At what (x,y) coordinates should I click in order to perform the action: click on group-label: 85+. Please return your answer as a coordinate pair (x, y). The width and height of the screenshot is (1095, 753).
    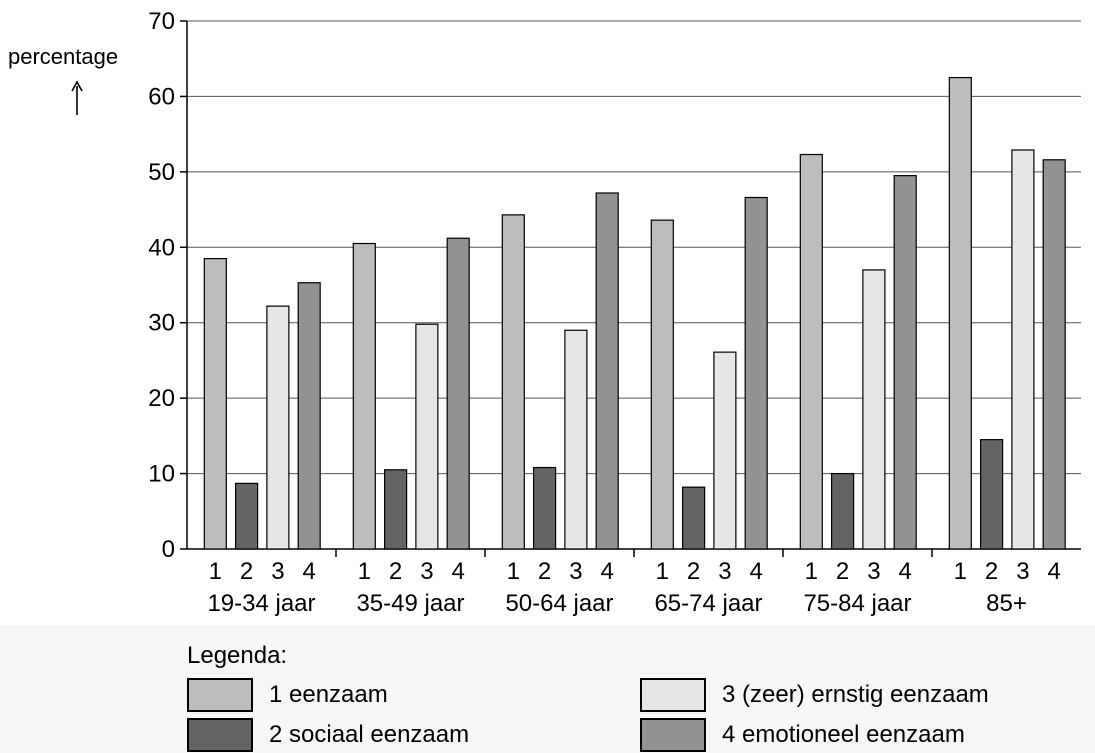
    Looking at the image, I should click on (1006, 603).